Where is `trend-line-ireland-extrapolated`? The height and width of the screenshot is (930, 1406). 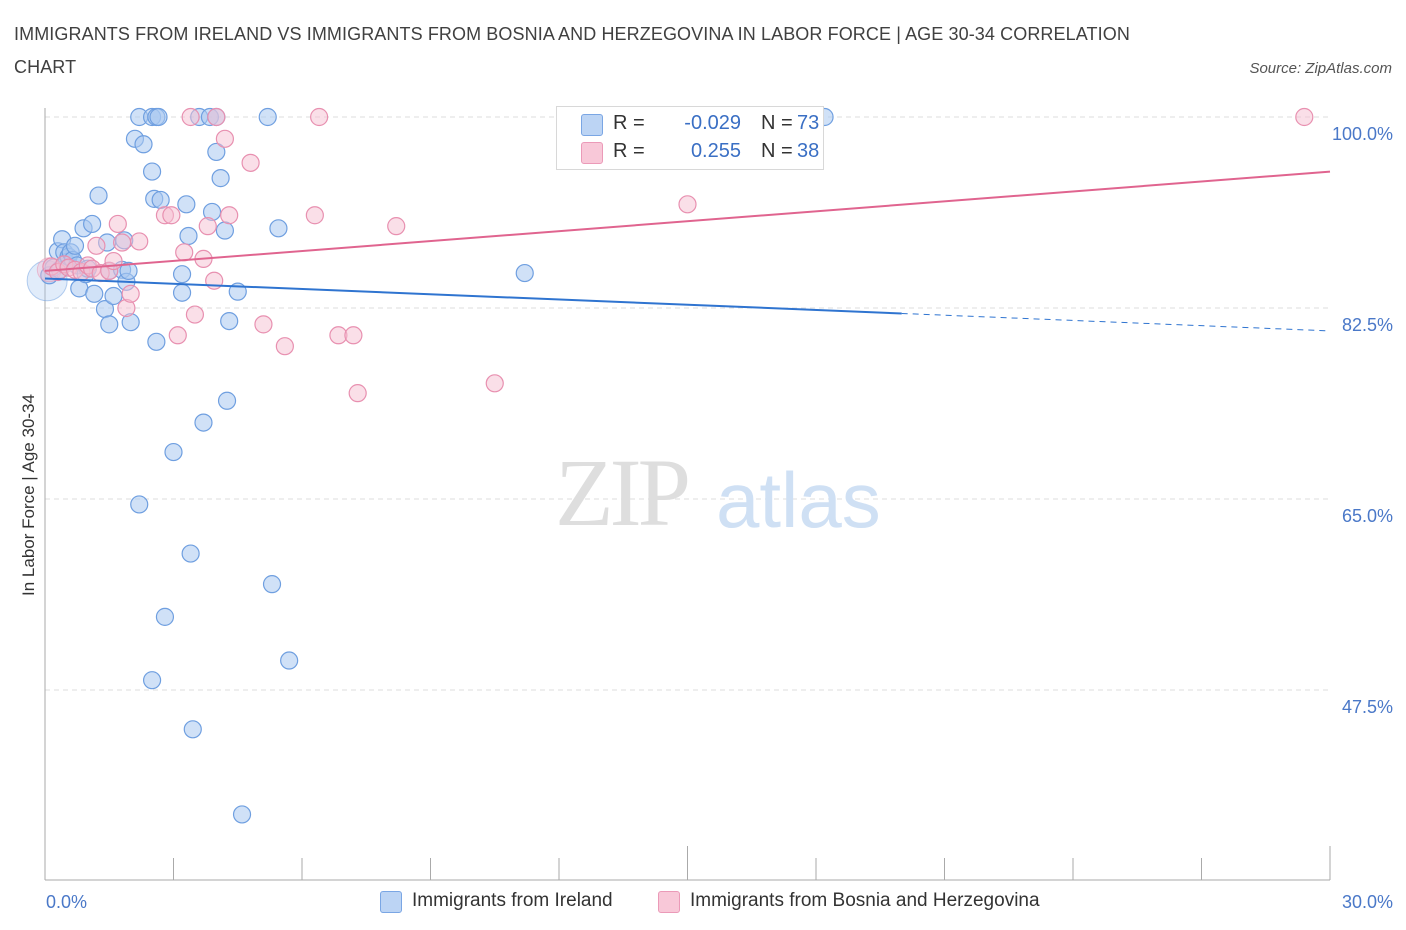
trend-line-ireland-extrapolated is located at coordinates (1116, 322).